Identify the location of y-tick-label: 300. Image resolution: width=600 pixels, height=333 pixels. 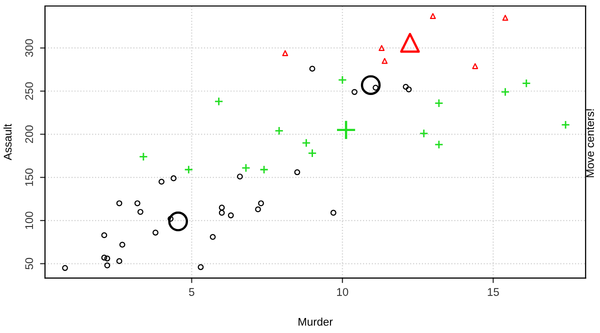
(29, 48).